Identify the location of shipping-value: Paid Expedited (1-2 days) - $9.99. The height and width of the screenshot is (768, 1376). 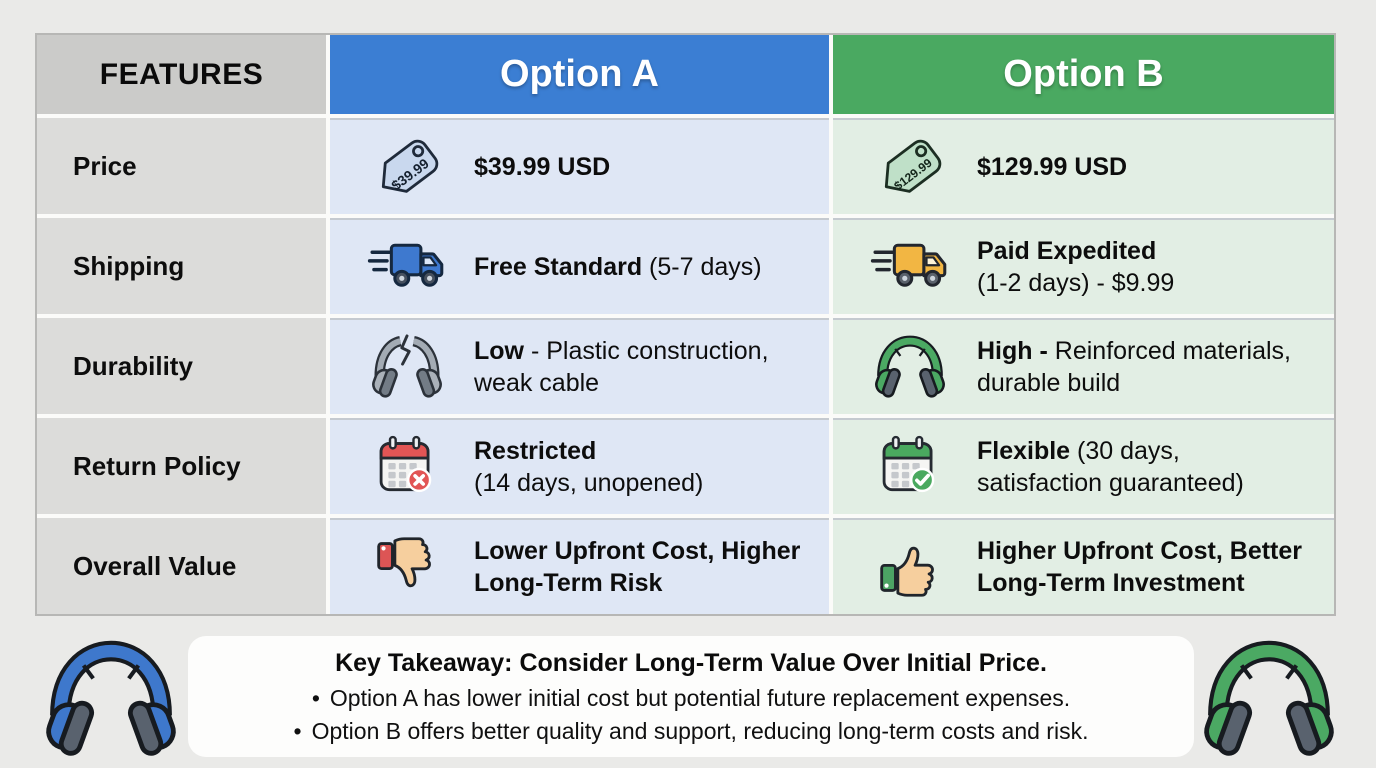
(1076, 267).